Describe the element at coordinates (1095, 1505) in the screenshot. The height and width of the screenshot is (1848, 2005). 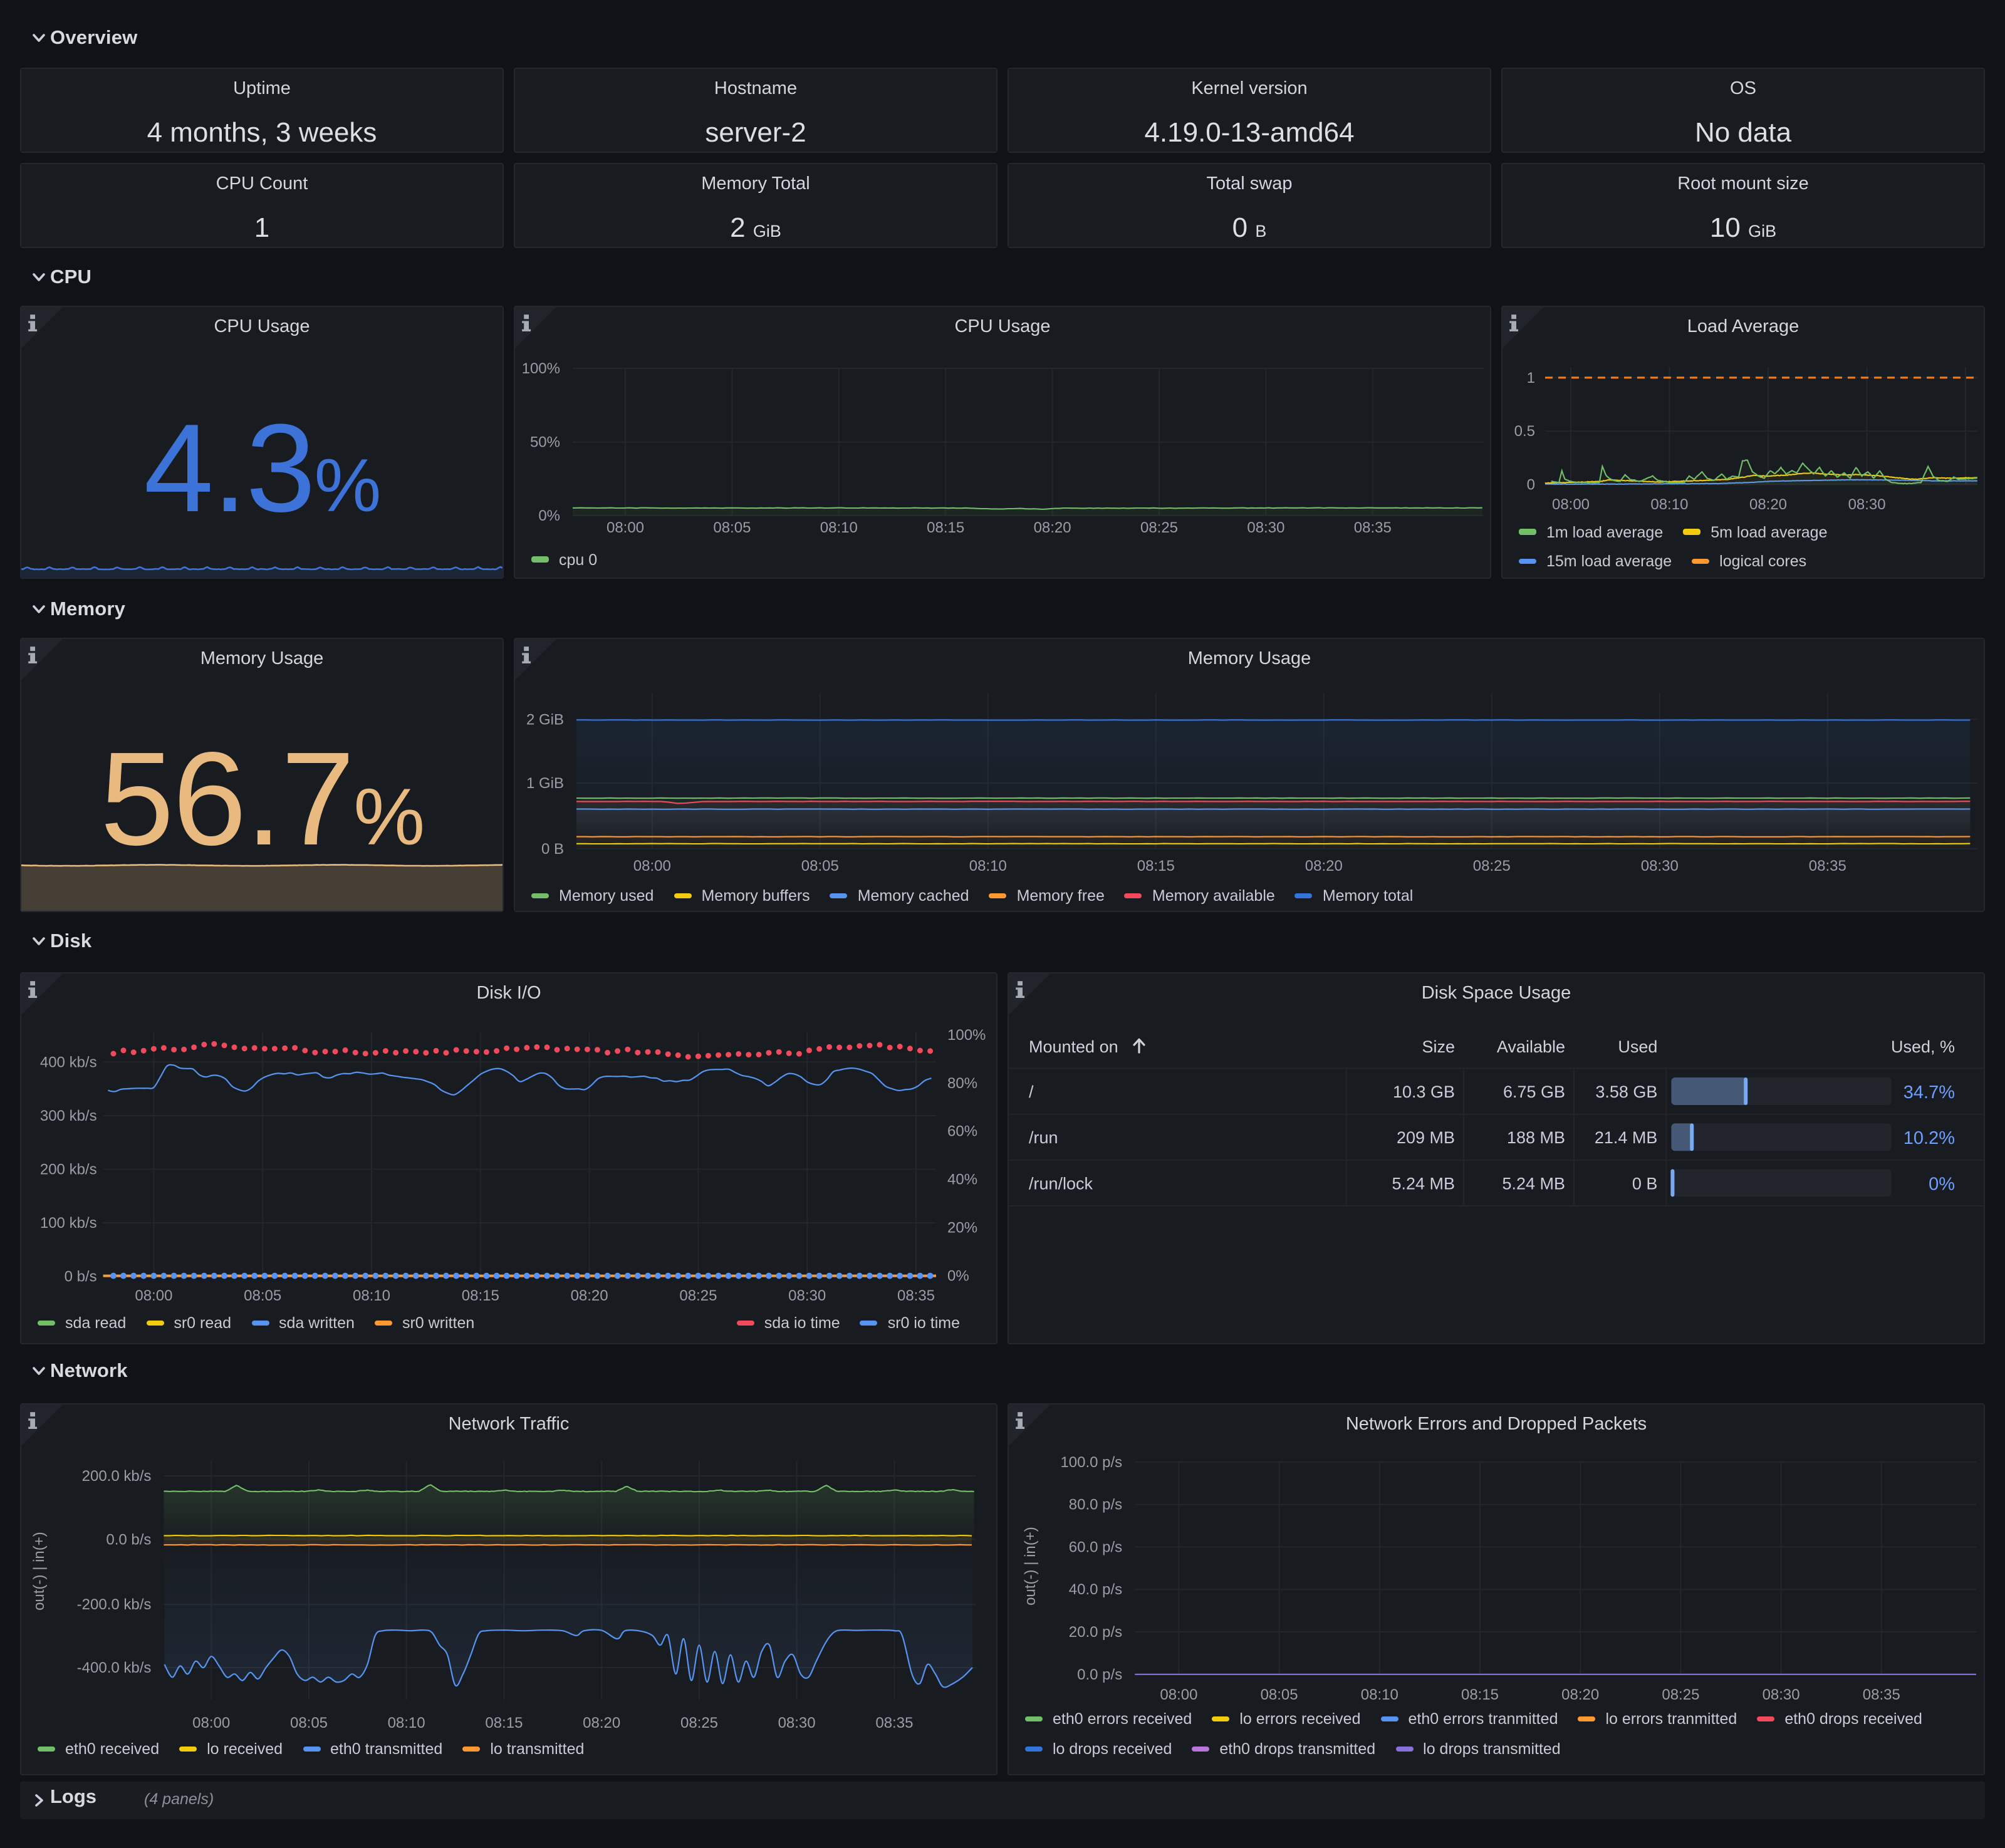
I see `svg-text: 80.0 p/s` at that location.